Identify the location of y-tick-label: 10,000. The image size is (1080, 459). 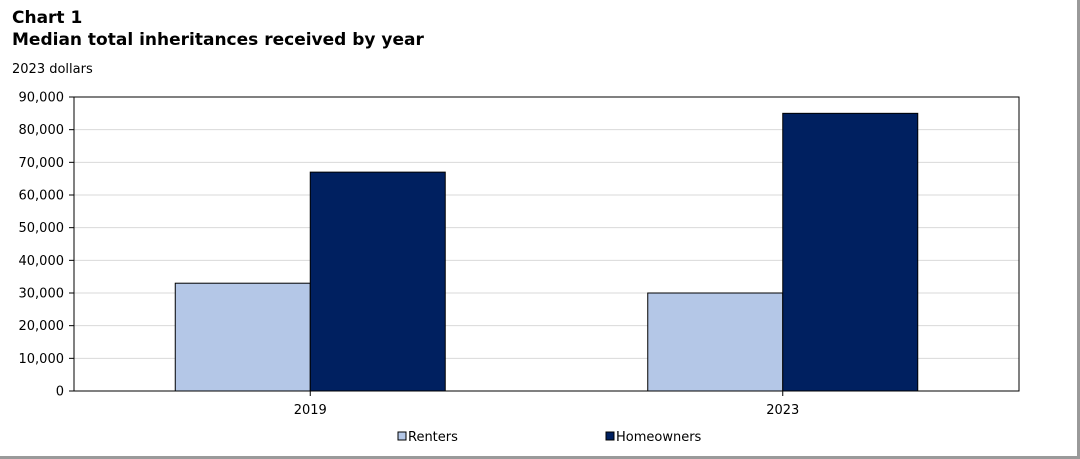
(42, 359).